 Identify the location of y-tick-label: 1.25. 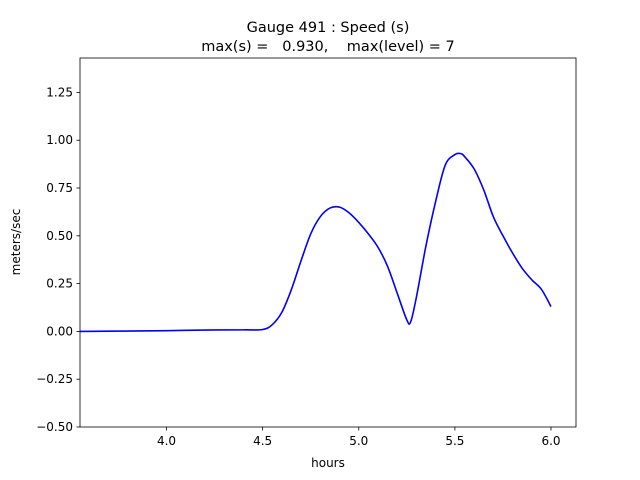
(59, 92).